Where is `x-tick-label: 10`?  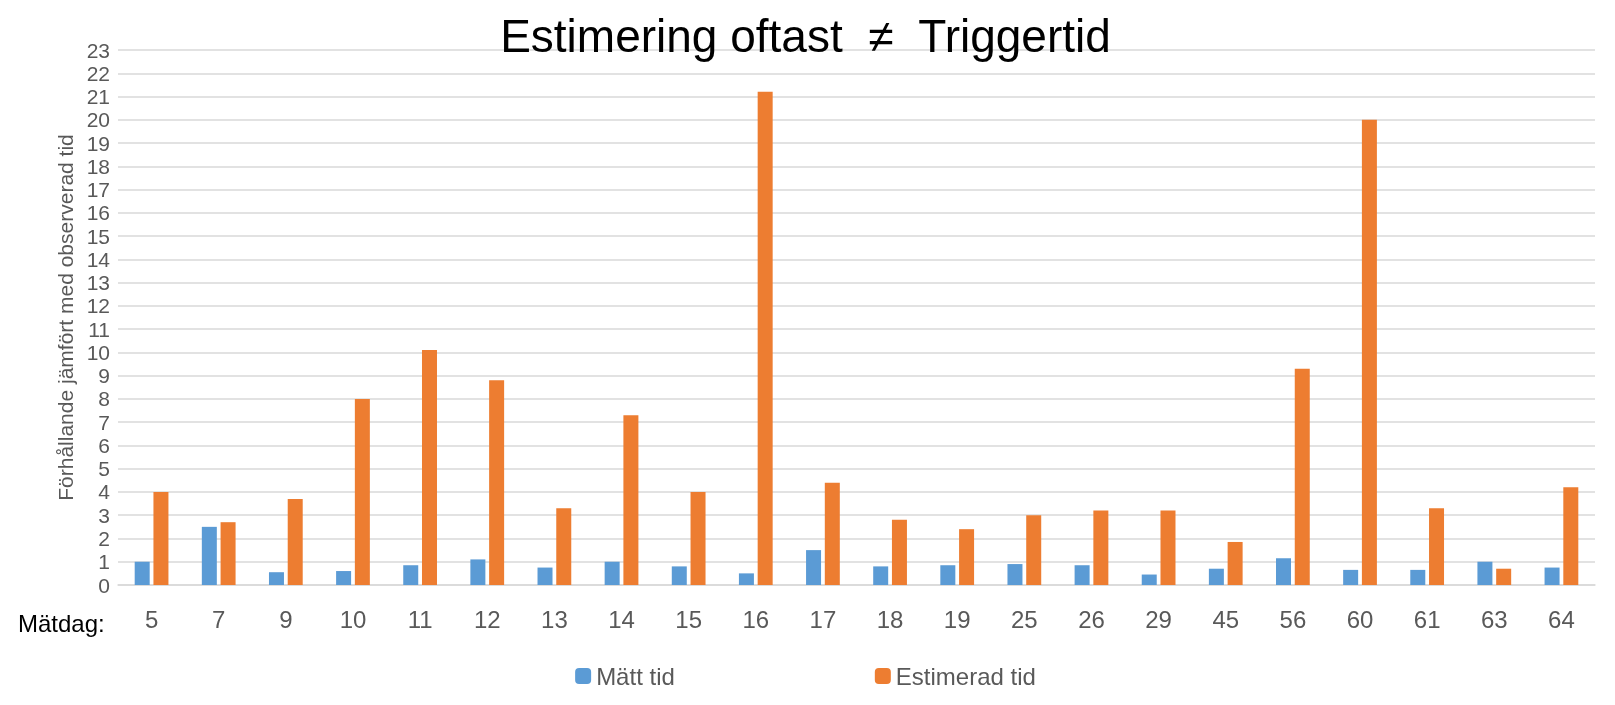 x-tick-label: 10 is located at coordinates (353, 619).